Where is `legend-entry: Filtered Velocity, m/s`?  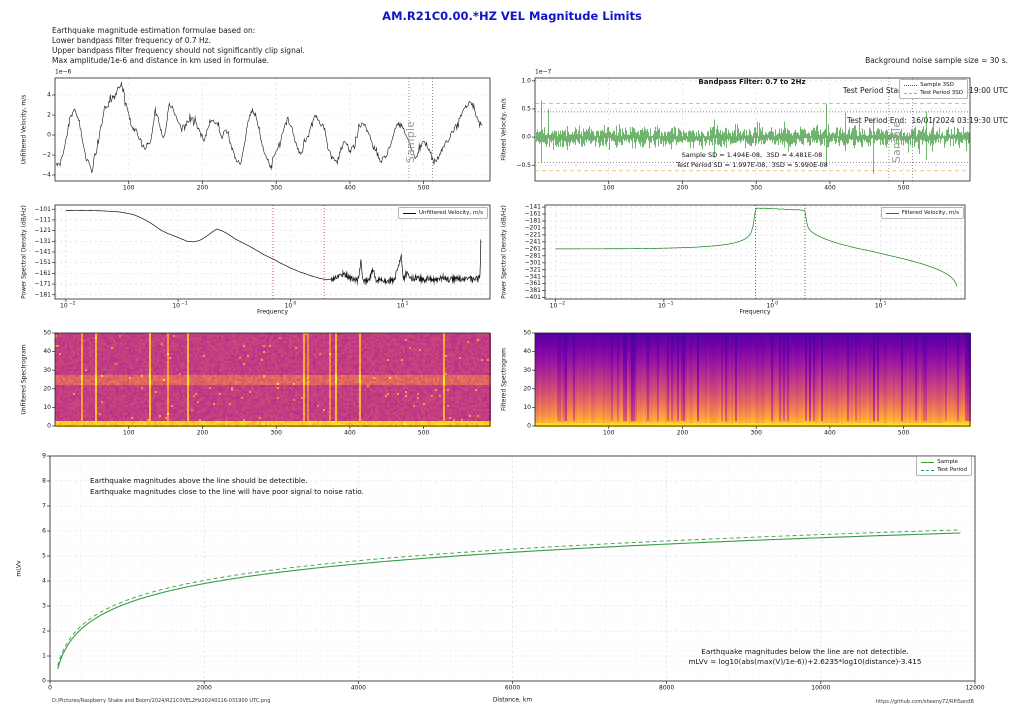 legend-entry: Filtered Velocity, m/s is located at coordinates (922, 213).